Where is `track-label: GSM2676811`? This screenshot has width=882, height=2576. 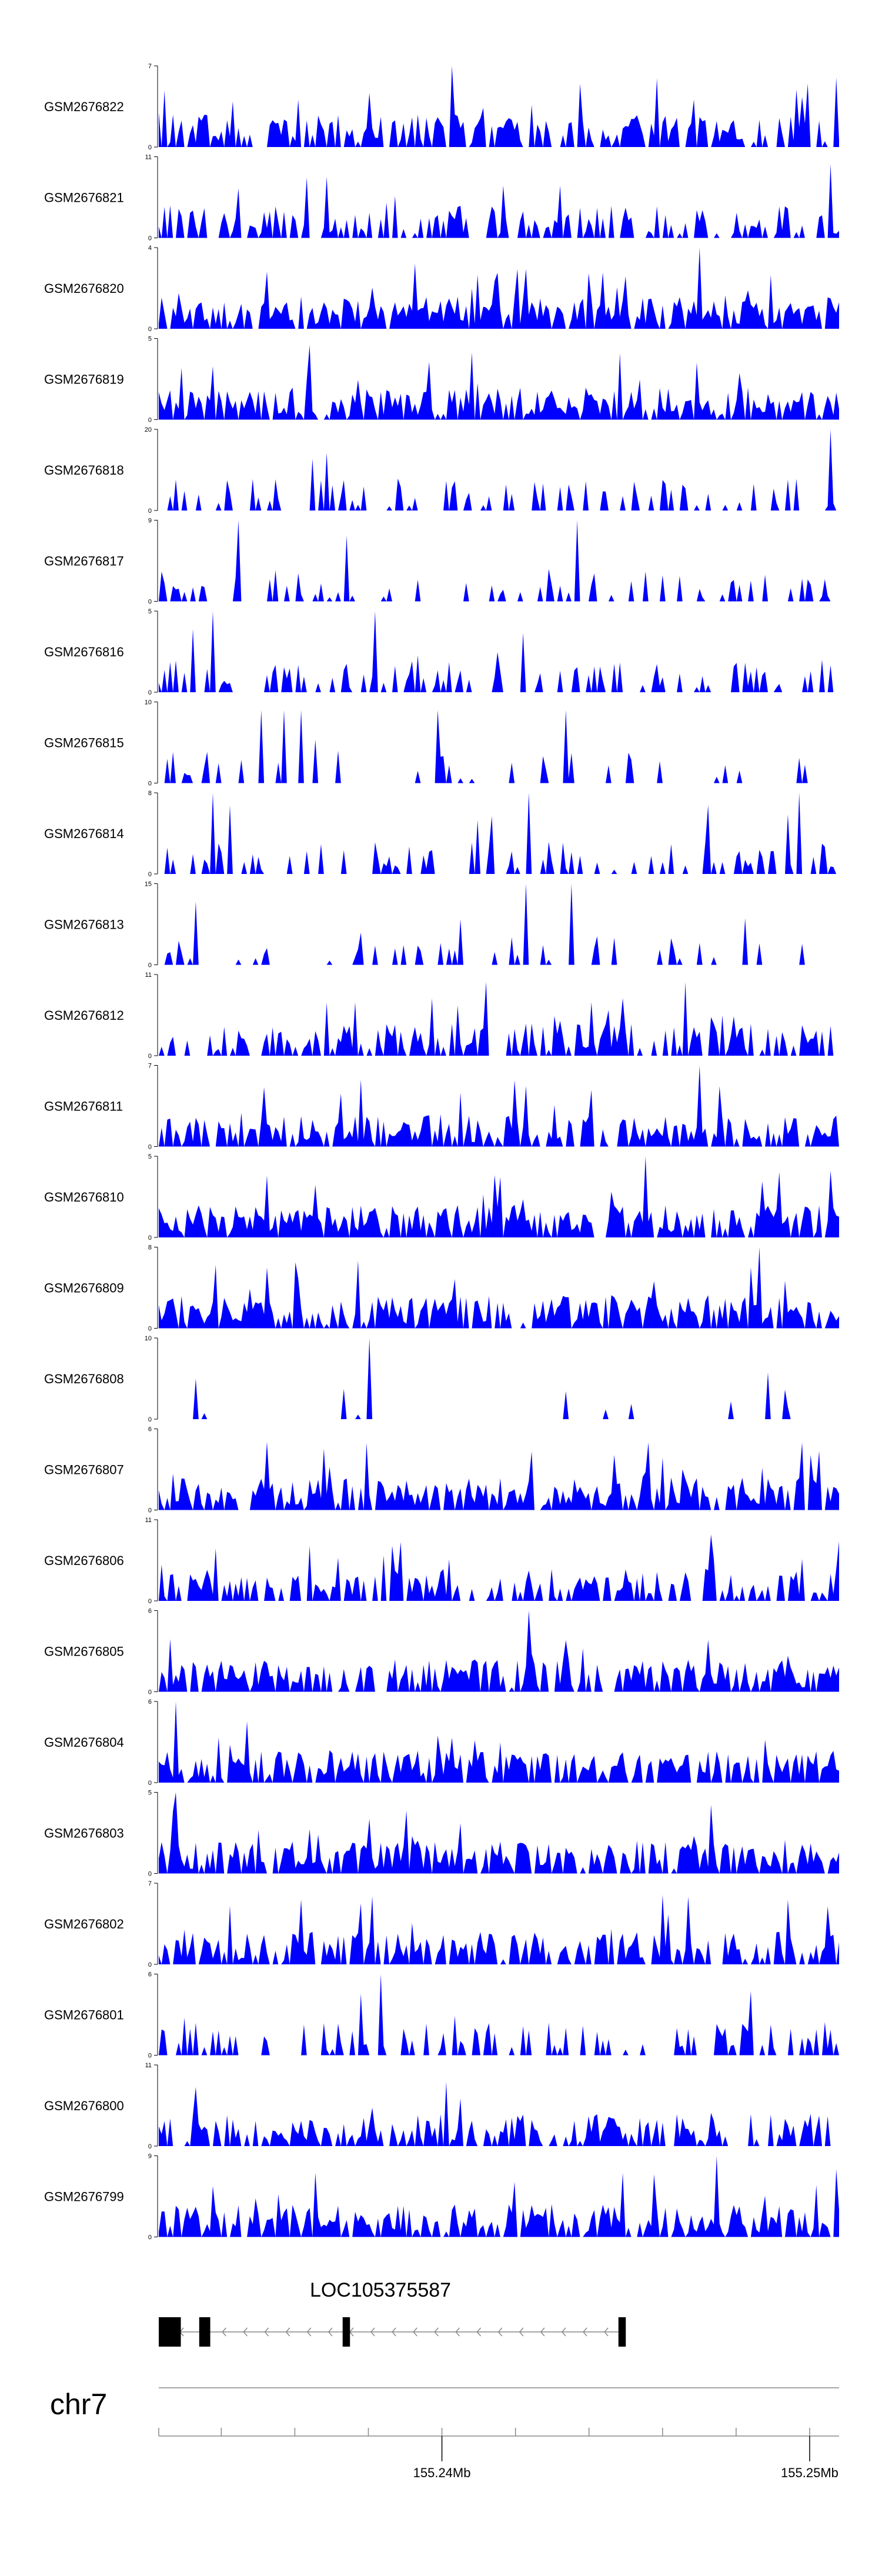
track-label: GSM2676811 is located at coordinates (83, 1106).